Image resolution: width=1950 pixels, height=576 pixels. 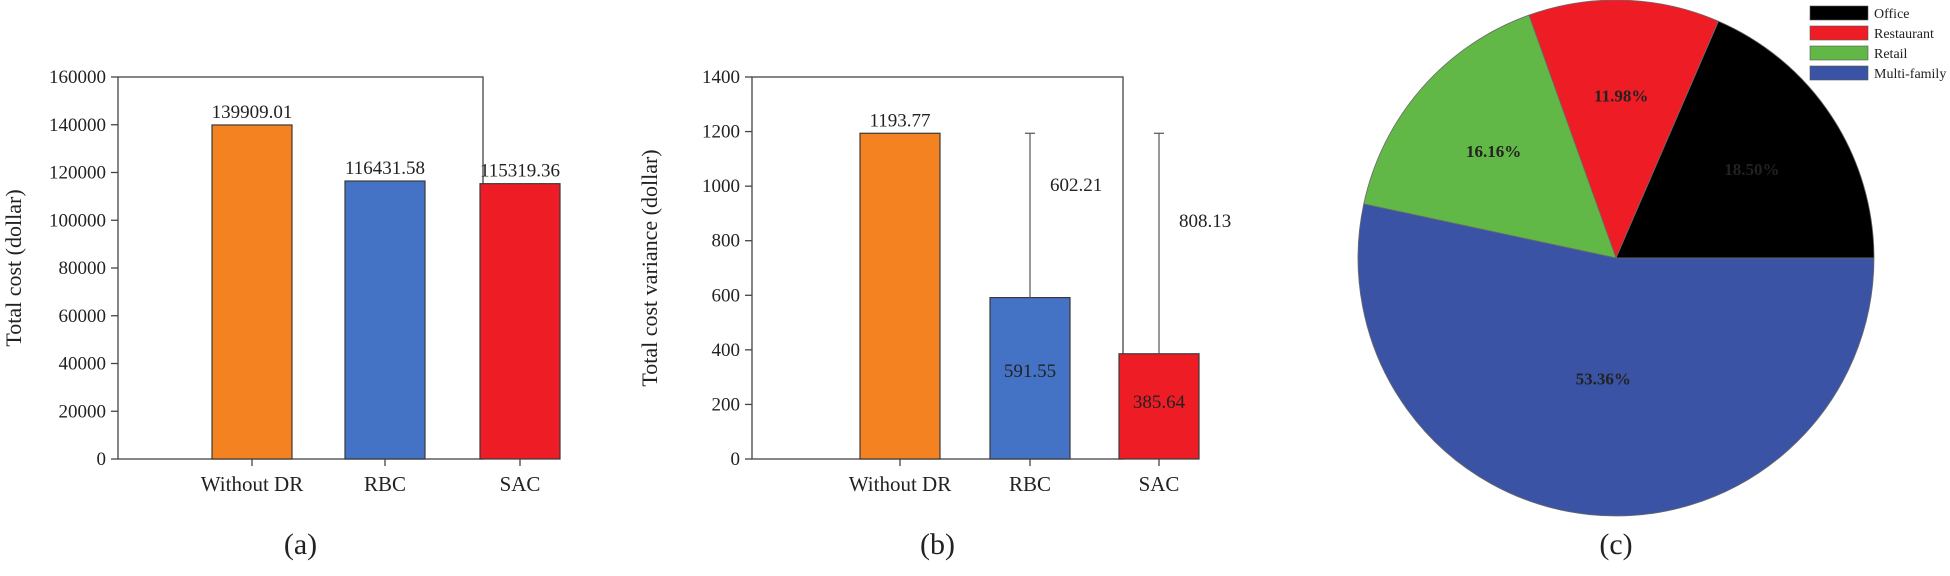 I want to click on pie-slice-label: 18.50%, so click(x=1751, y=169).